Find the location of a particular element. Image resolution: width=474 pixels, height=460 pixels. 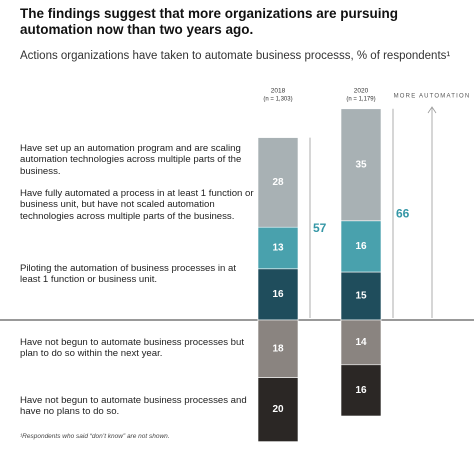

total-label: 66 is located at coordinates (403, 214).